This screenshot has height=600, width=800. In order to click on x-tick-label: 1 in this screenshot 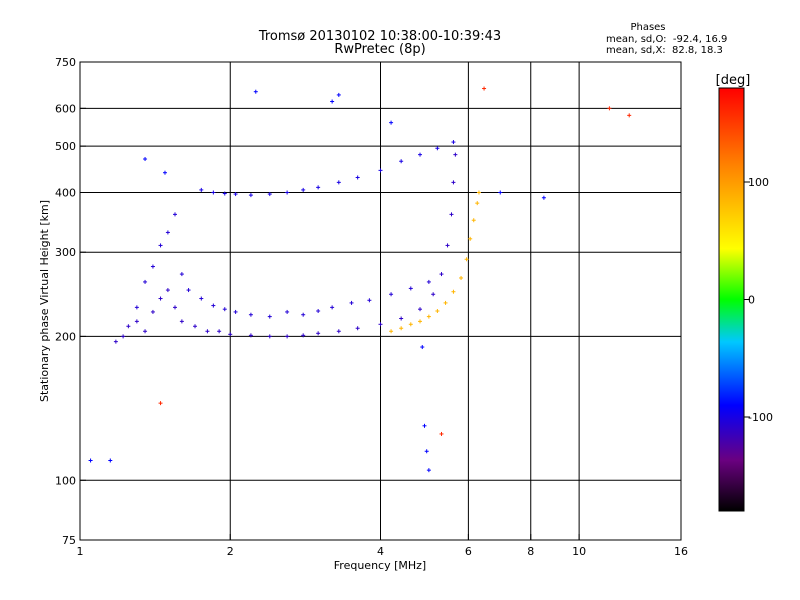, I will do `click(80, 551)`.